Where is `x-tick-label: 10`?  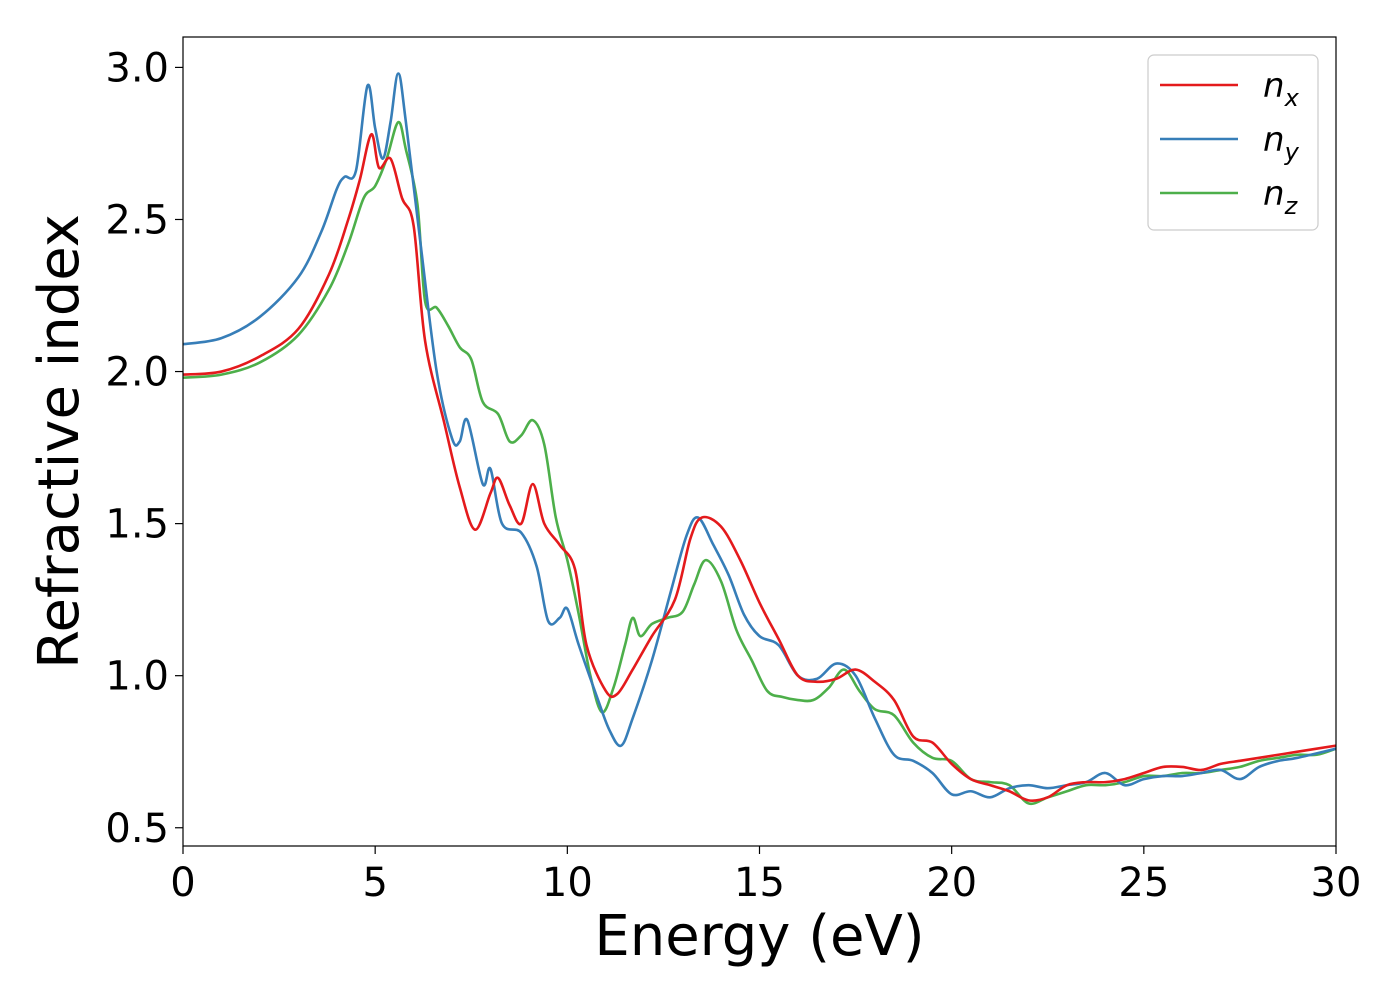
x-tick-label: 10 is located at coordinates (567, 883).